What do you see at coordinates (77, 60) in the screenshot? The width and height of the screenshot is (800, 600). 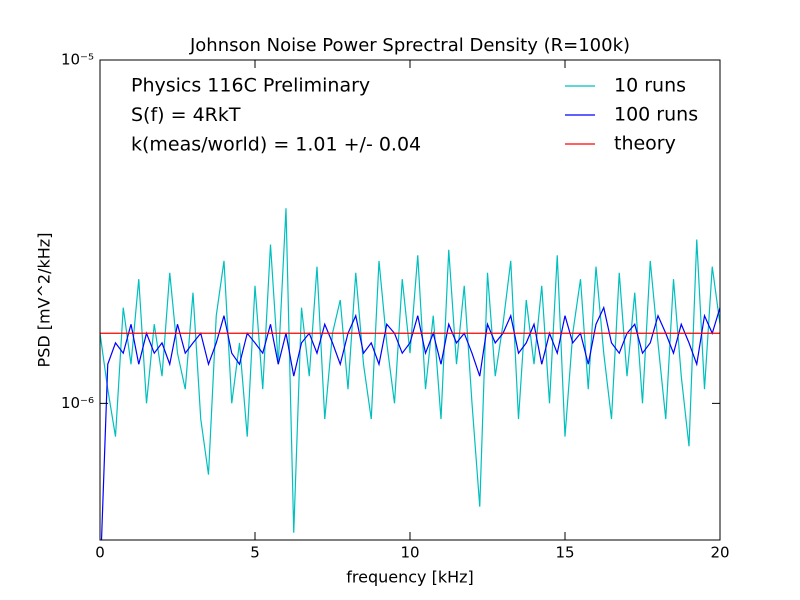 I see `y-tick-label: 10⁻⁵` at bounding box center [77, 60].